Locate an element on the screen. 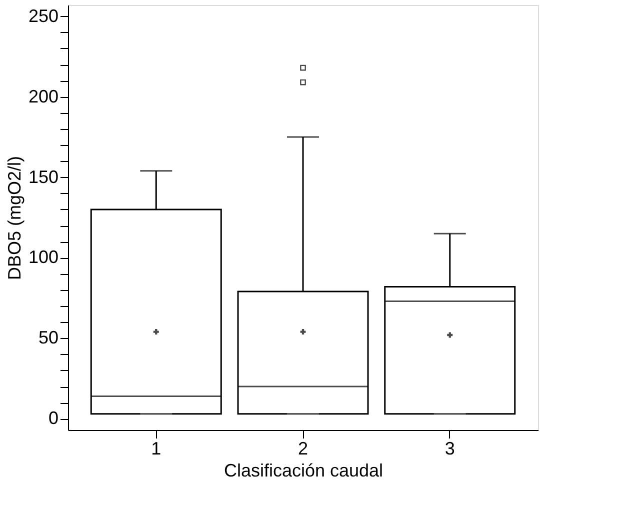 The width and height of the screenshot is (620, 531). y-tick-label: 0 is located at coordinates (53, 418).